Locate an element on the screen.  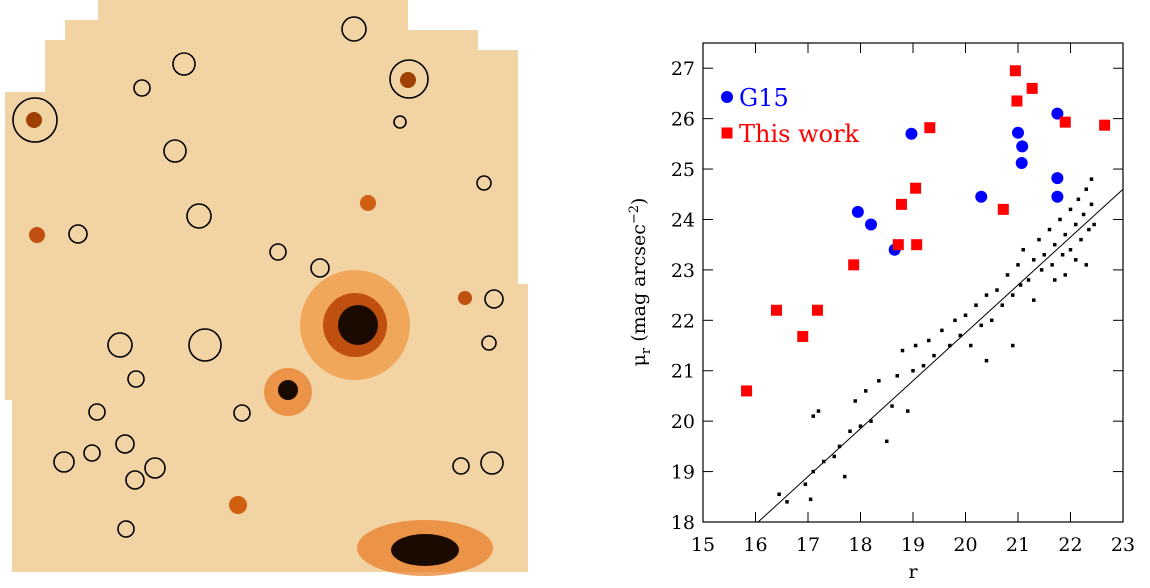
y-tick-label: 18 is located at coordinates (683, 523).